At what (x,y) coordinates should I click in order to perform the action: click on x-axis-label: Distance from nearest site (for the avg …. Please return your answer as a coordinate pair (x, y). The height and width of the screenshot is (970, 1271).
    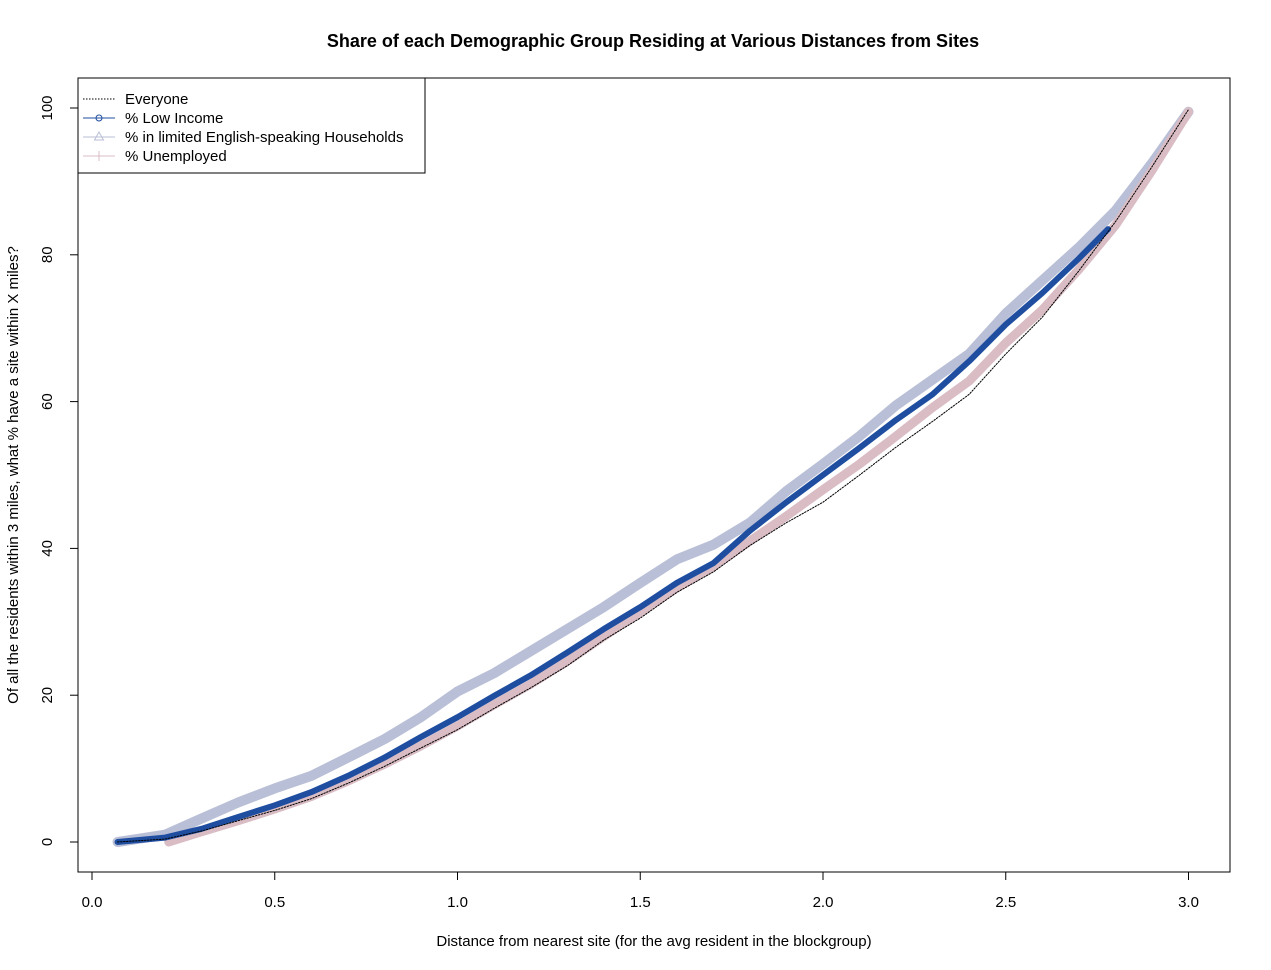
    Looking at the image, I should click on (653, 941).